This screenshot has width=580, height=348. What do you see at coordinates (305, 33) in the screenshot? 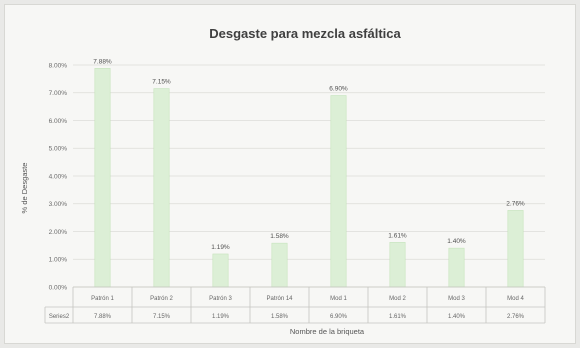
I see `chart-title: Desgaste para mezcla asfáltica` at bounding box center [305, 33].